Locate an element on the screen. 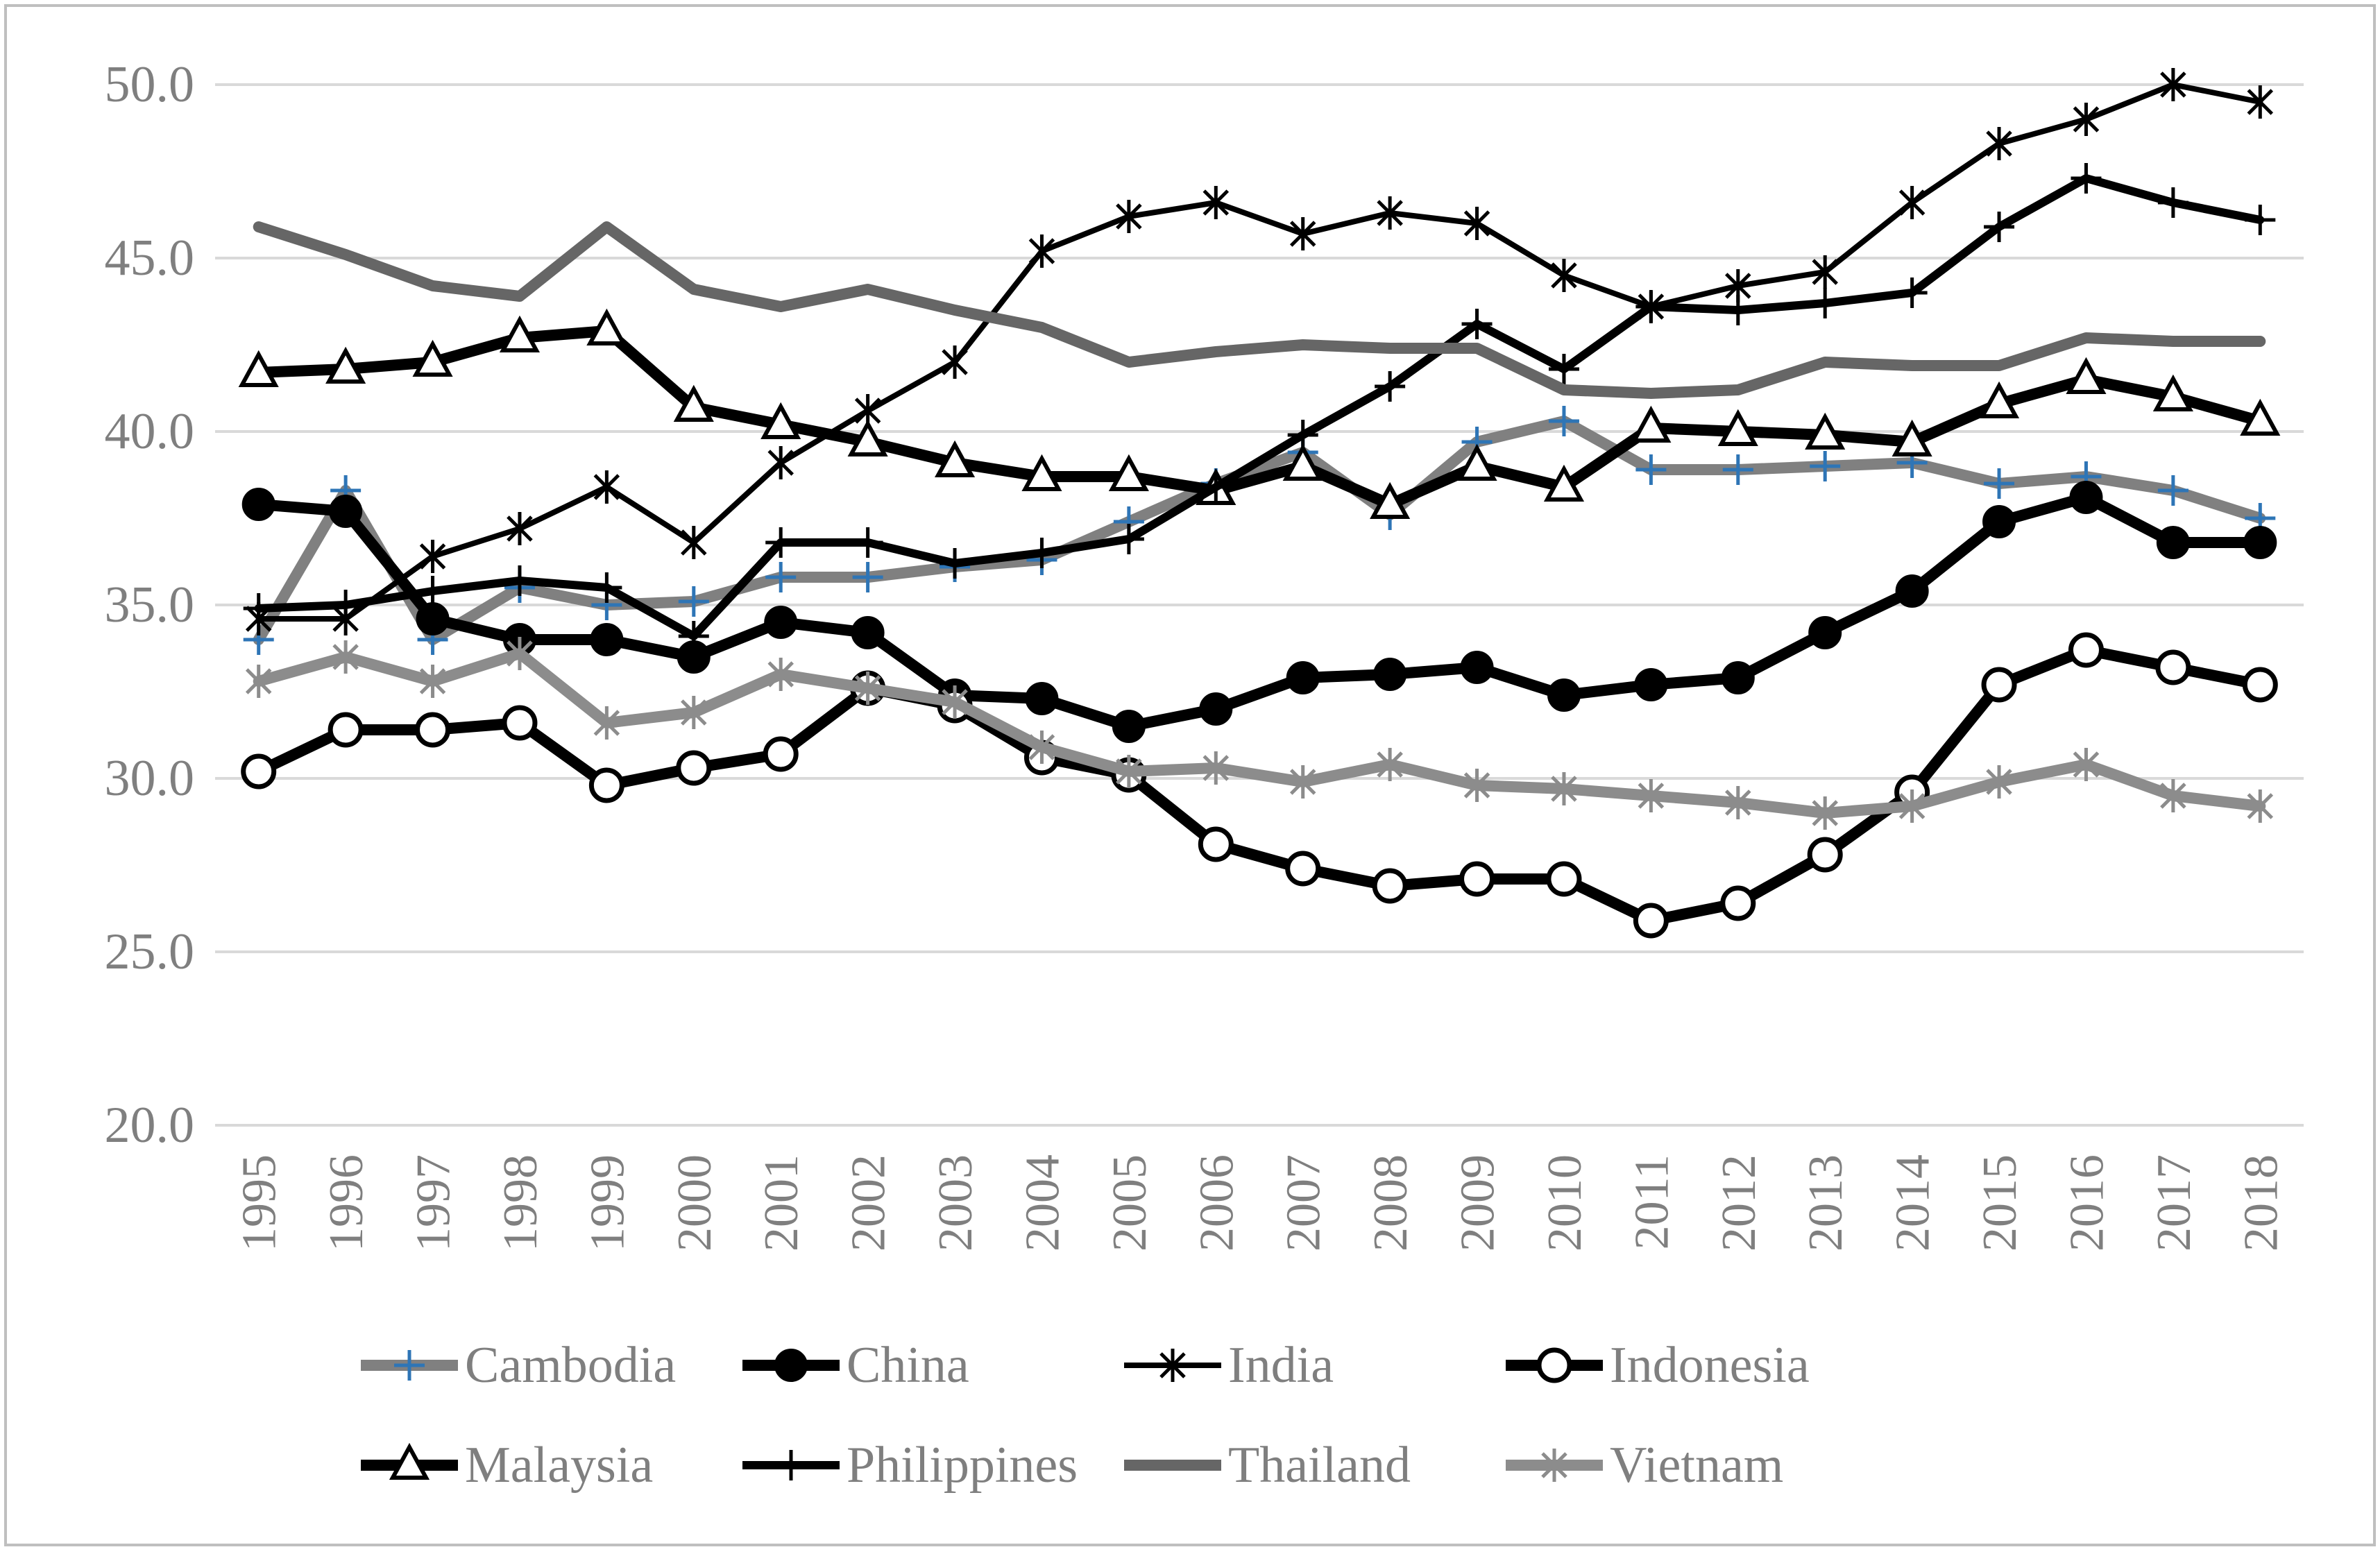 This screenshot has width=2380, height=1554. x-tick-label: 2000 is located at coordinates (695, 1203).